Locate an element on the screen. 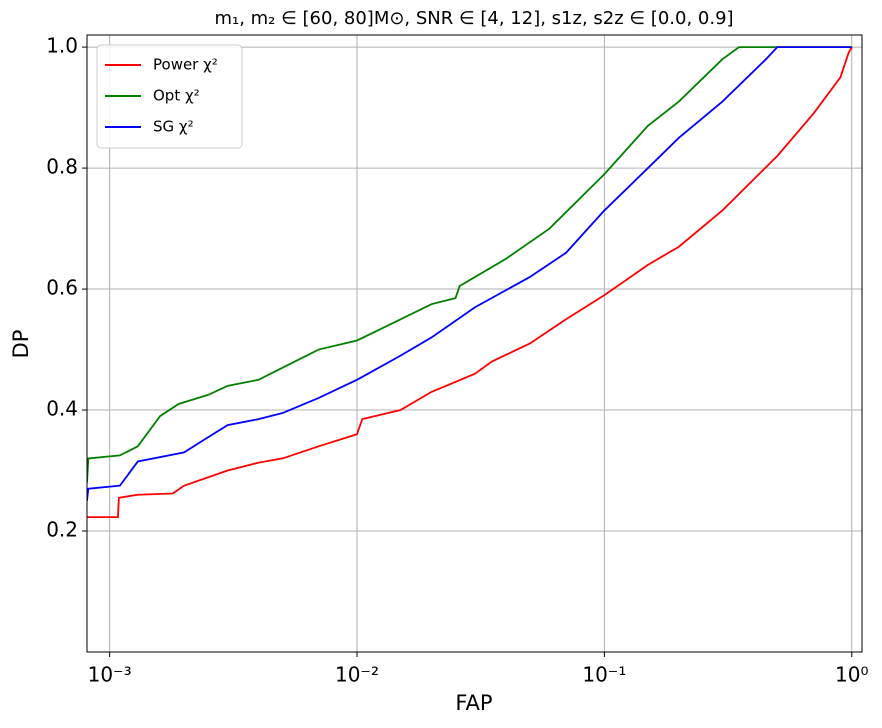 The image size is (882, 728). x-tick-label: 10⁻² is located at coordinates (357, 675).